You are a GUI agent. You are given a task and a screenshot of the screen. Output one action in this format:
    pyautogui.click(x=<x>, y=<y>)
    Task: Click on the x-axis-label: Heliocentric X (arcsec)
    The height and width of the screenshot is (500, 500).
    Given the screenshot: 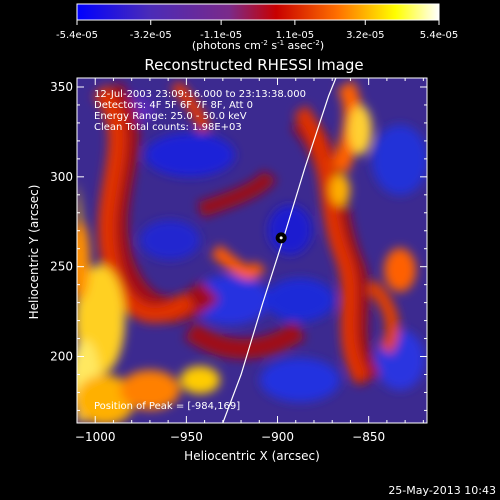 What is the action you would take?
    pyautogui.click(x=252, y=456)
    